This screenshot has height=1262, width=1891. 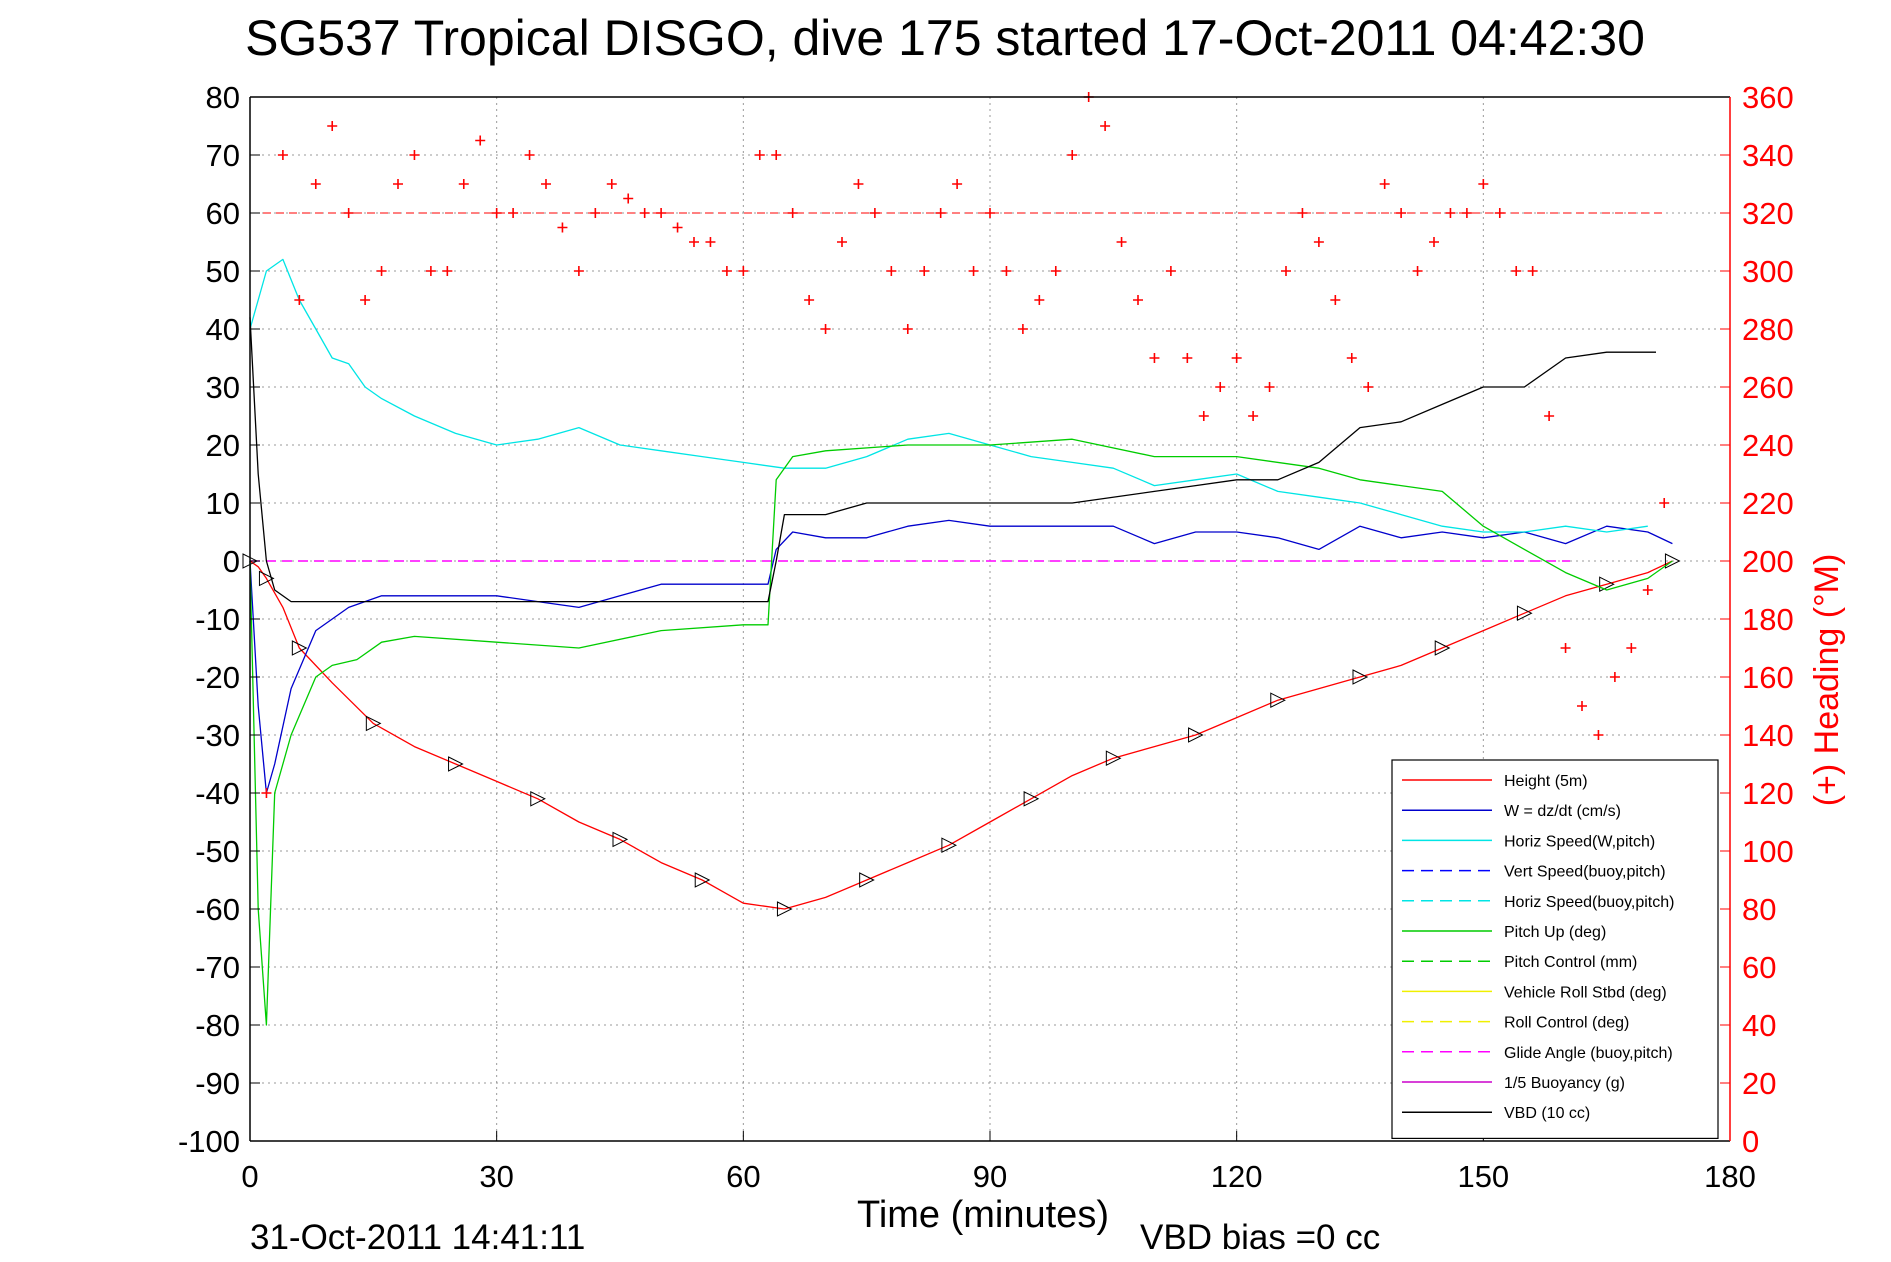 I want to click on x-tick-label: 180, so click(x=1730, y=1176).